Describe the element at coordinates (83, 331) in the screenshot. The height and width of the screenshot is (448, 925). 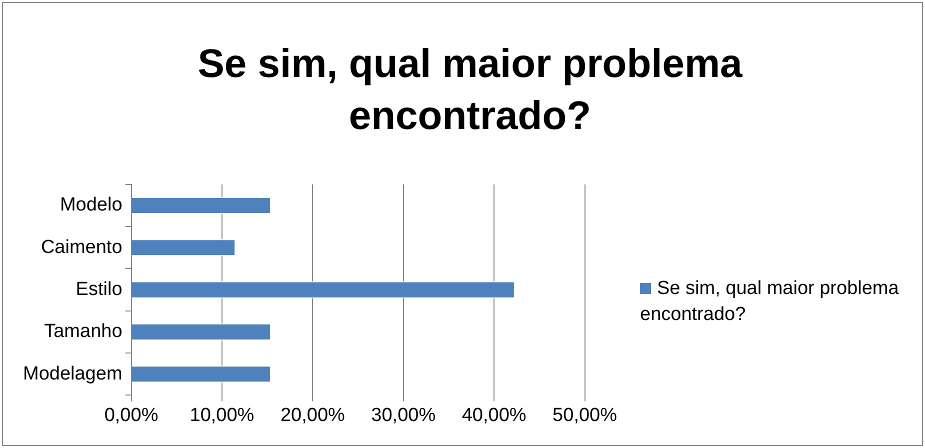
I see `y-tick-label: Tamanho` at that location.